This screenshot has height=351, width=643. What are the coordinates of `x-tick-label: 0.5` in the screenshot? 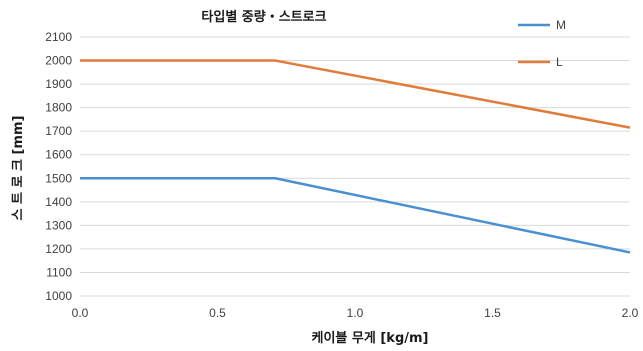 It's located at (217, 313).